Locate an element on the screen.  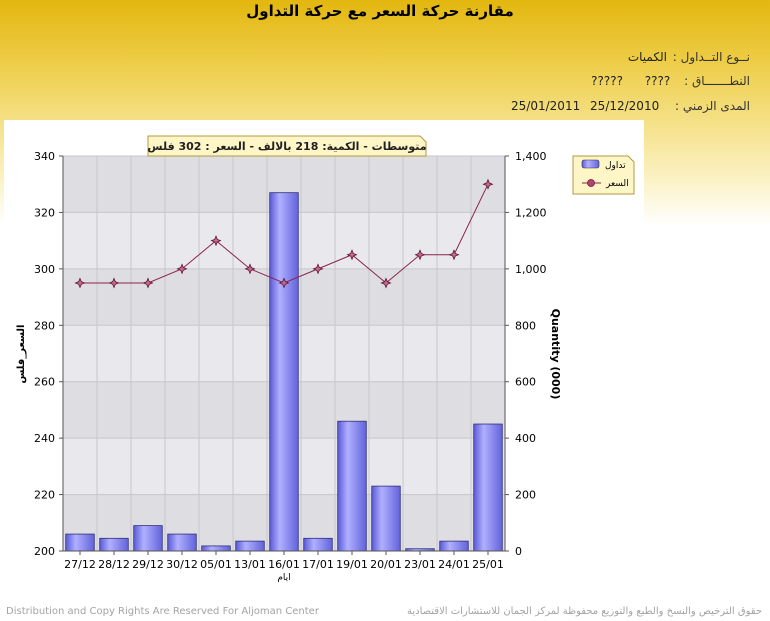
left-tick-label: 240 is located at coordinates (44, 438).